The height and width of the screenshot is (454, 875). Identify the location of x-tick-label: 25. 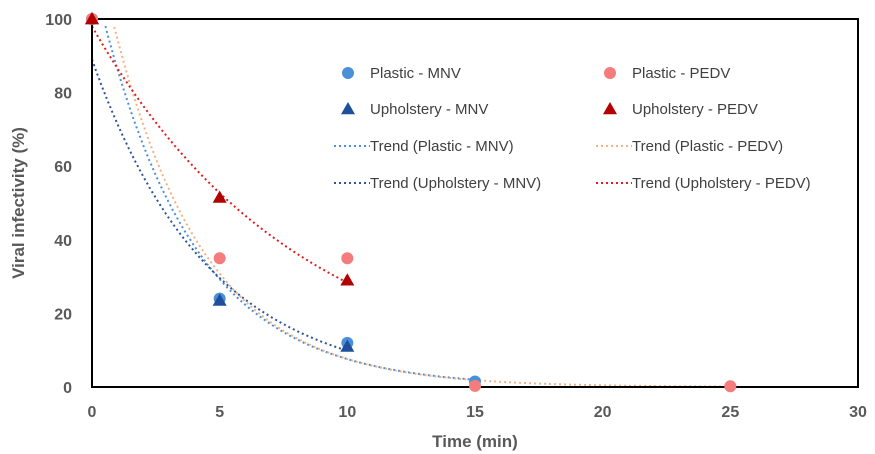
(730, 412).